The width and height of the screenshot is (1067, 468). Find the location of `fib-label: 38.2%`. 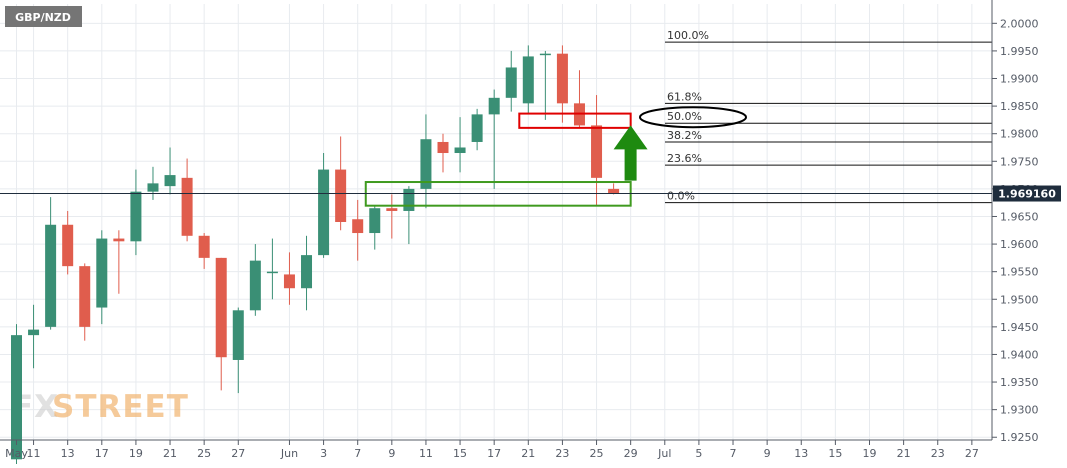

fib-label: 38.2% is located at coordinates (684, 135).